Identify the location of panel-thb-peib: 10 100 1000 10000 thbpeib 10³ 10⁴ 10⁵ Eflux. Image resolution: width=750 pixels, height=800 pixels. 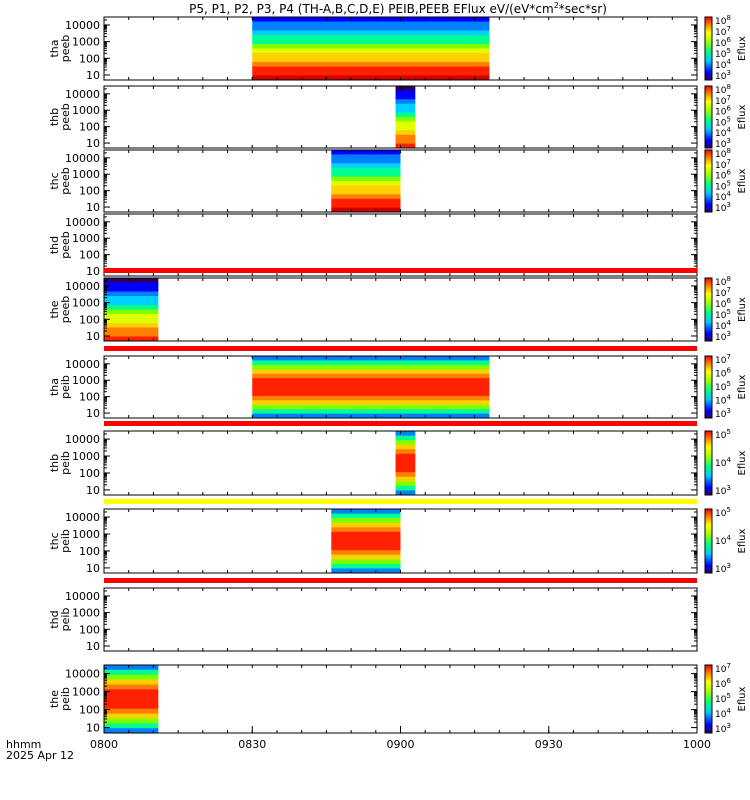
(398, 459).